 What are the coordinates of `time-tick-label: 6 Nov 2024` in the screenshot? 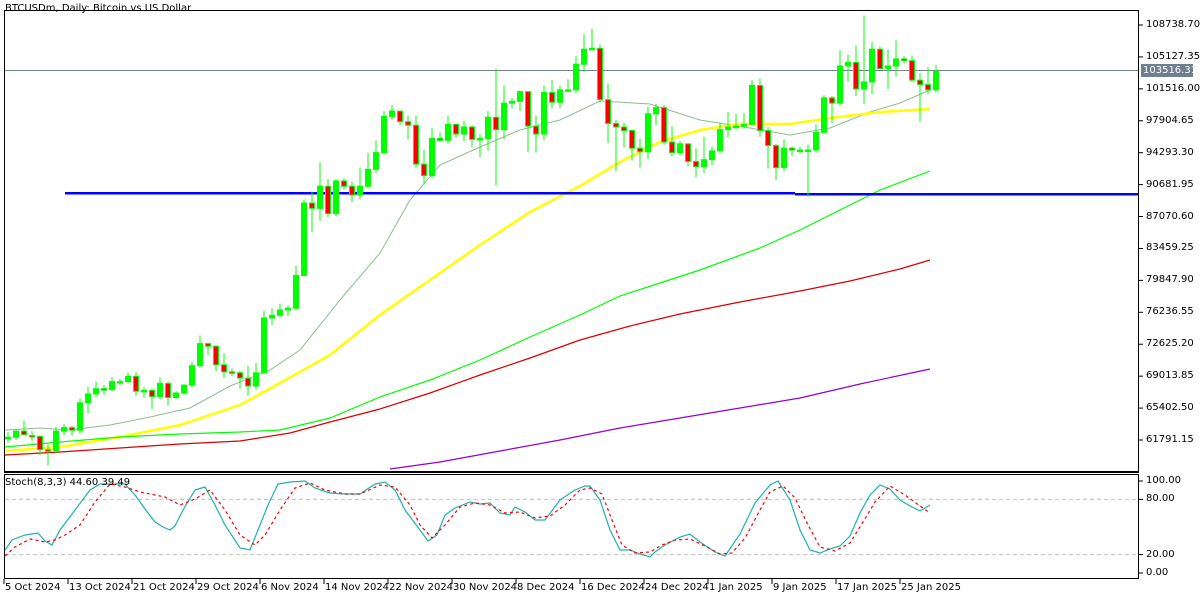 It's located at (290, 587).